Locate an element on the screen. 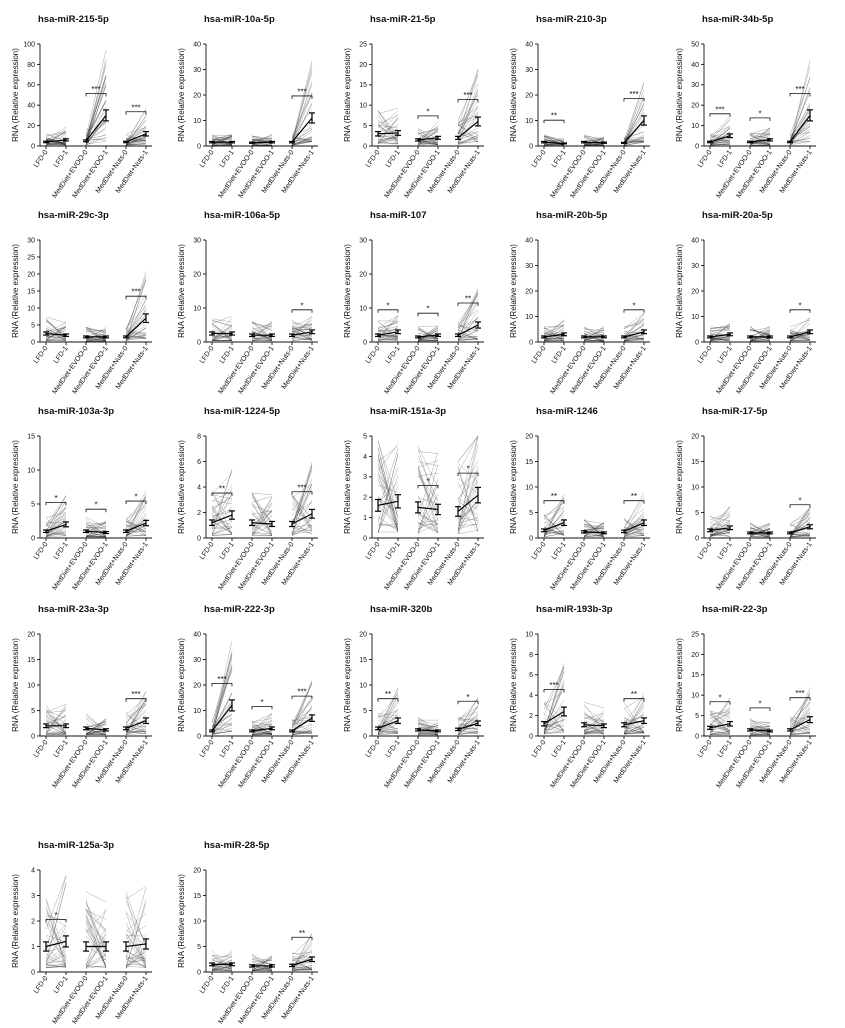  y-tick-label: 80 is located at coordinates (31, 65).